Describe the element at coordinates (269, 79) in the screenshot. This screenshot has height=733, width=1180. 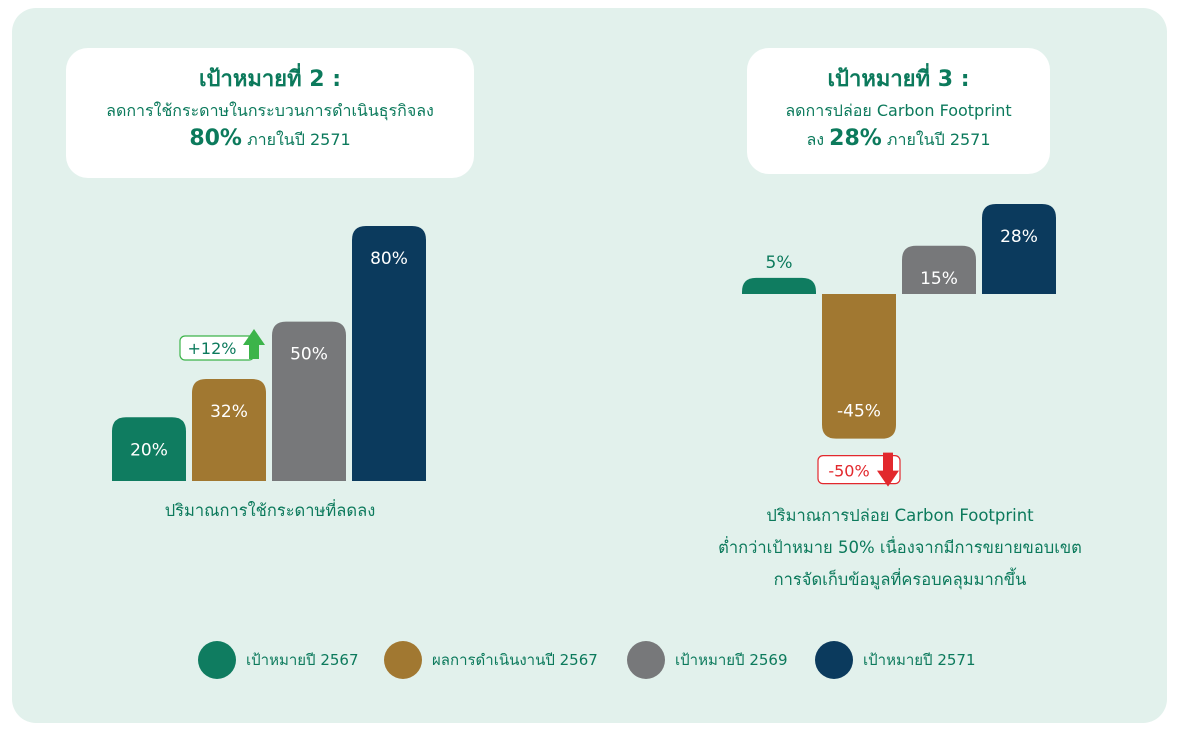
I see `goal-2-title: เป้าหมายที่ 2 :` at that location.